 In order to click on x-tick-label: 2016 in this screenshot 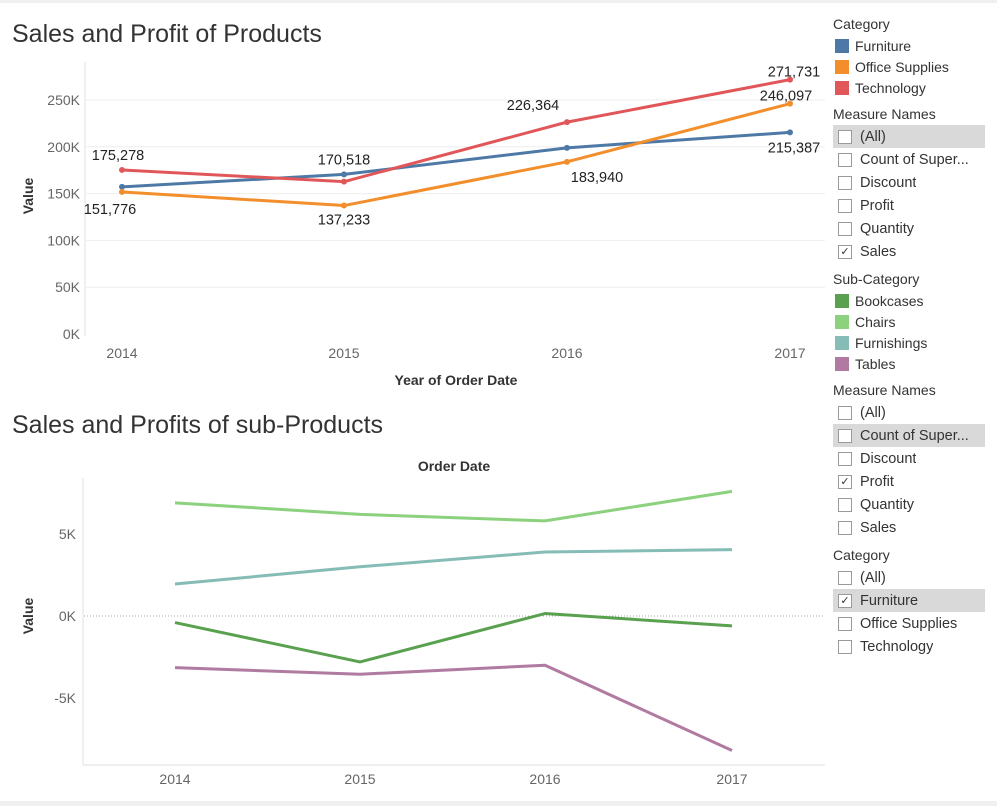, I will do `click(566, 353)`.